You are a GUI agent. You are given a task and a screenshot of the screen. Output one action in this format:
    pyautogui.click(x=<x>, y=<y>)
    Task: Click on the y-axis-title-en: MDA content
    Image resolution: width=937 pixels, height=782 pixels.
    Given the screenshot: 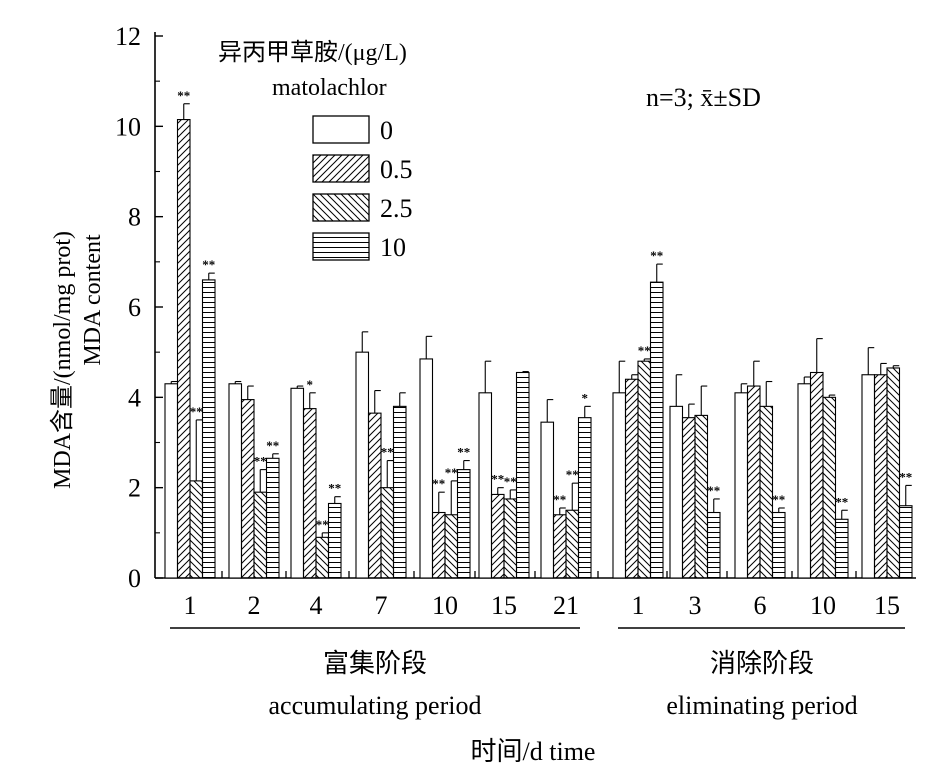 What is the action you would take?
    pyautogui.click(x=93, y=300)
    